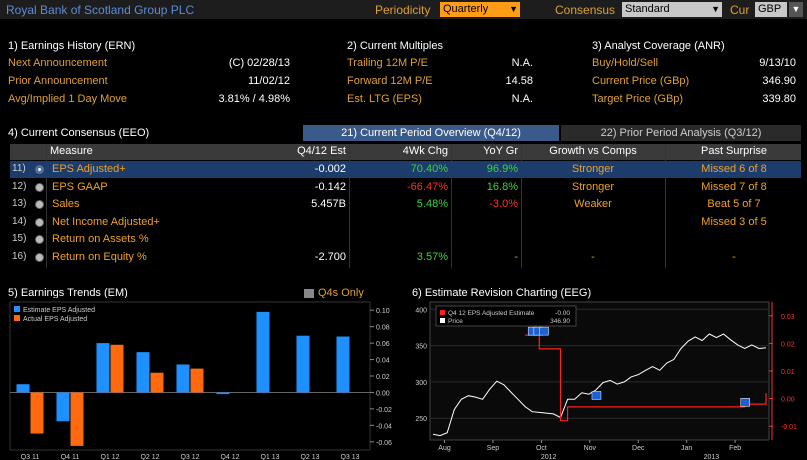  I want to click on y-tick-label: -0.04, so click(384, 426).